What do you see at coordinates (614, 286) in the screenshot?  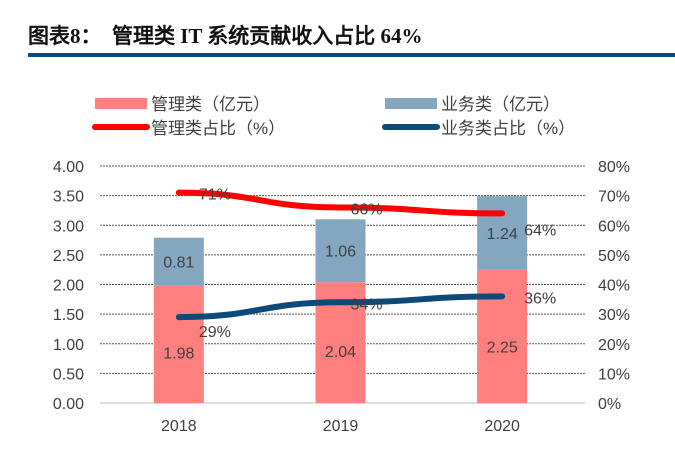 I see `y-right-tick-label: 40%` at bounding box center [614, 286].